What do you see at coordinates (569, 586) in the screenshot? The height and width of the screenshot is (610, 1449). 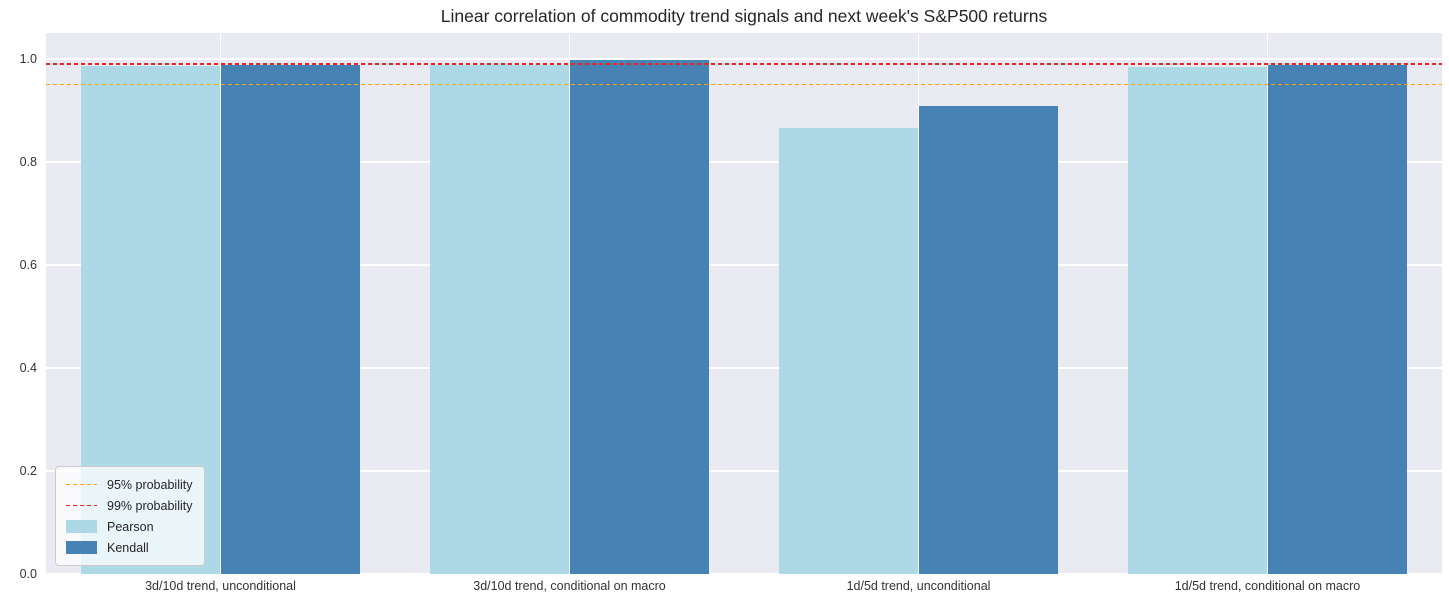 I see `x-axis-category-label: 3d/10d trend, conditional on macro` at bounding box center [569, 586].